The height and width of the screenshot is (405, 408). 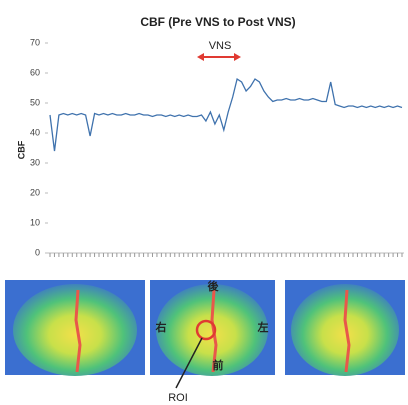 I want to click on y-tick-label: 0, so click(x=37, y=252).